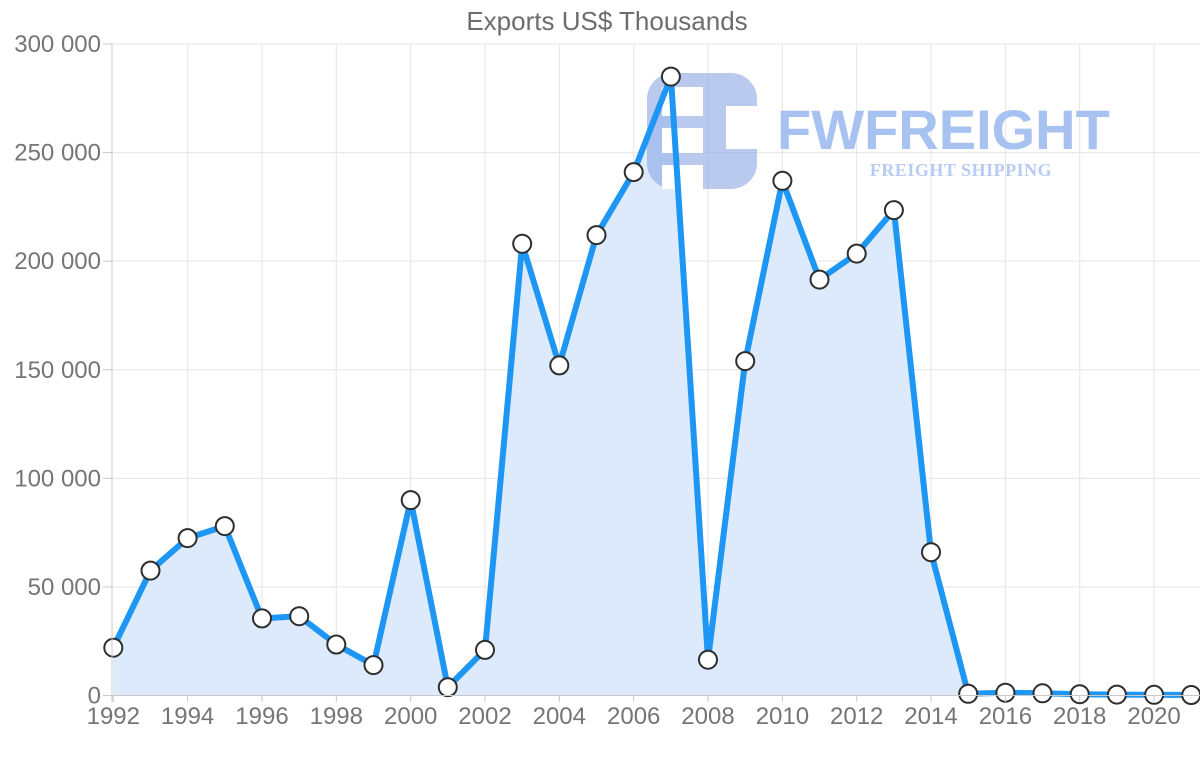 The height and width of the screenshot is (763, 1200). I want to click on x-axis-label: 2000, so click(410, 716).